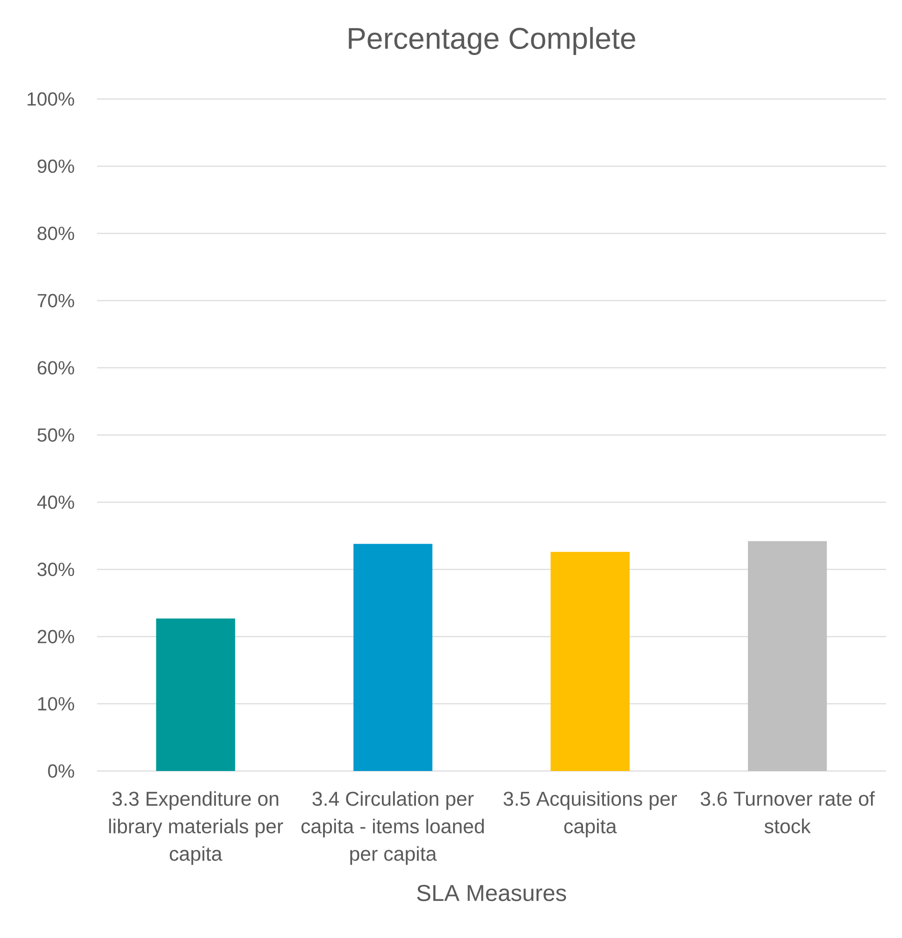 The width and height of the screenshot is (902, 938). Describe the element at coordinates (56, 435) in the screenshot. I see `y-tick-label: 50%` at that location.